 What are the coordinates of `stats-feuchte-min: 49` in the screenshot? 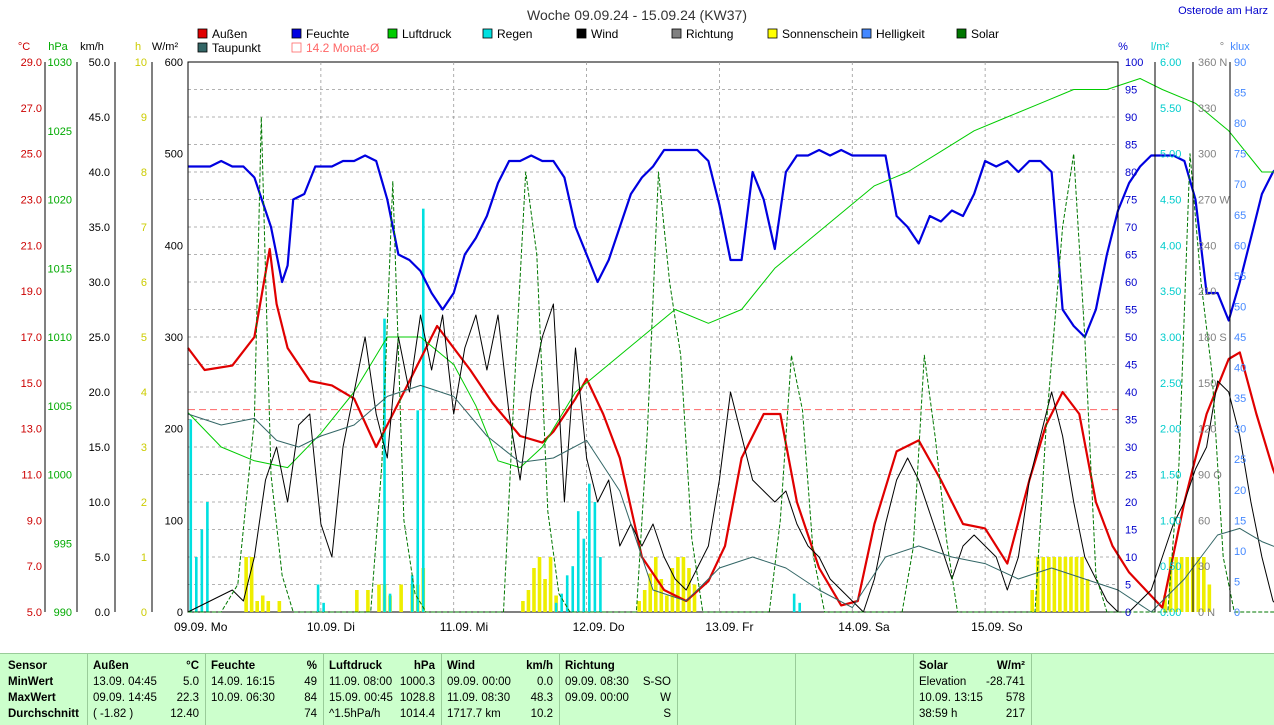 It's located at (310, 682).